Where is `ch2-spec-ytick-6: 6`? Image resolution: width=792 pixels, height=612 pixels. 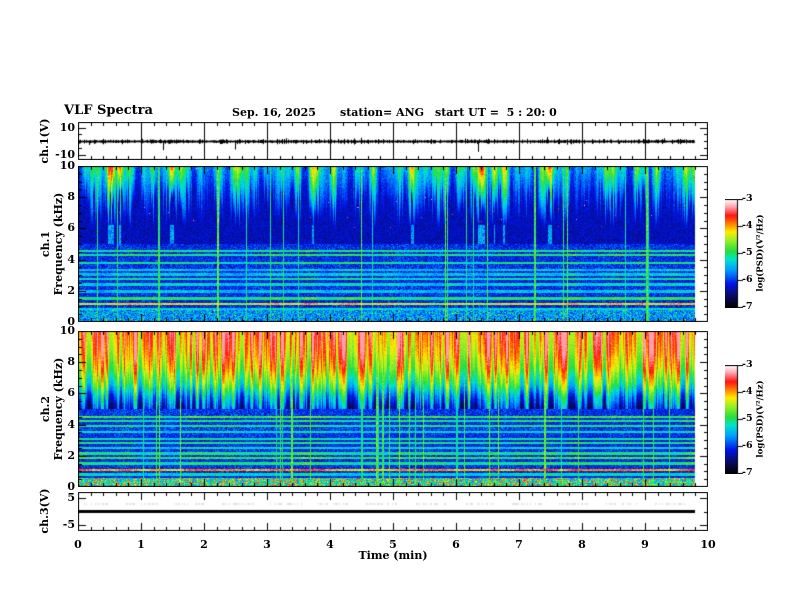
ch2-spec-ytick-6: 6 is located at coordinates (71, 393).